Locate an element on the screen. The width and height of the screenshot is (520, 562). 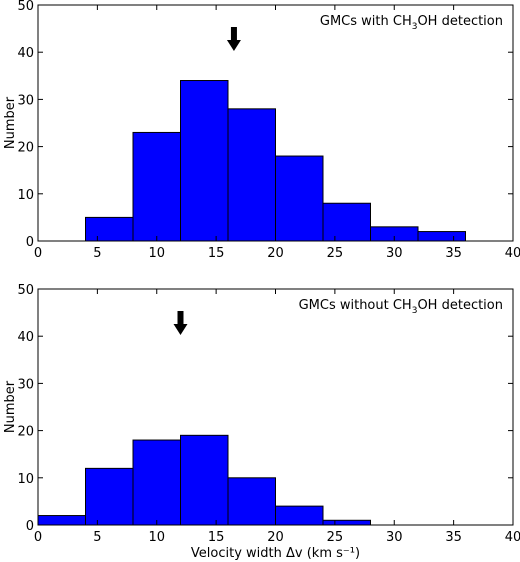
bottom-y-tick-label-1: 10 is located at coordinates (25, 479).